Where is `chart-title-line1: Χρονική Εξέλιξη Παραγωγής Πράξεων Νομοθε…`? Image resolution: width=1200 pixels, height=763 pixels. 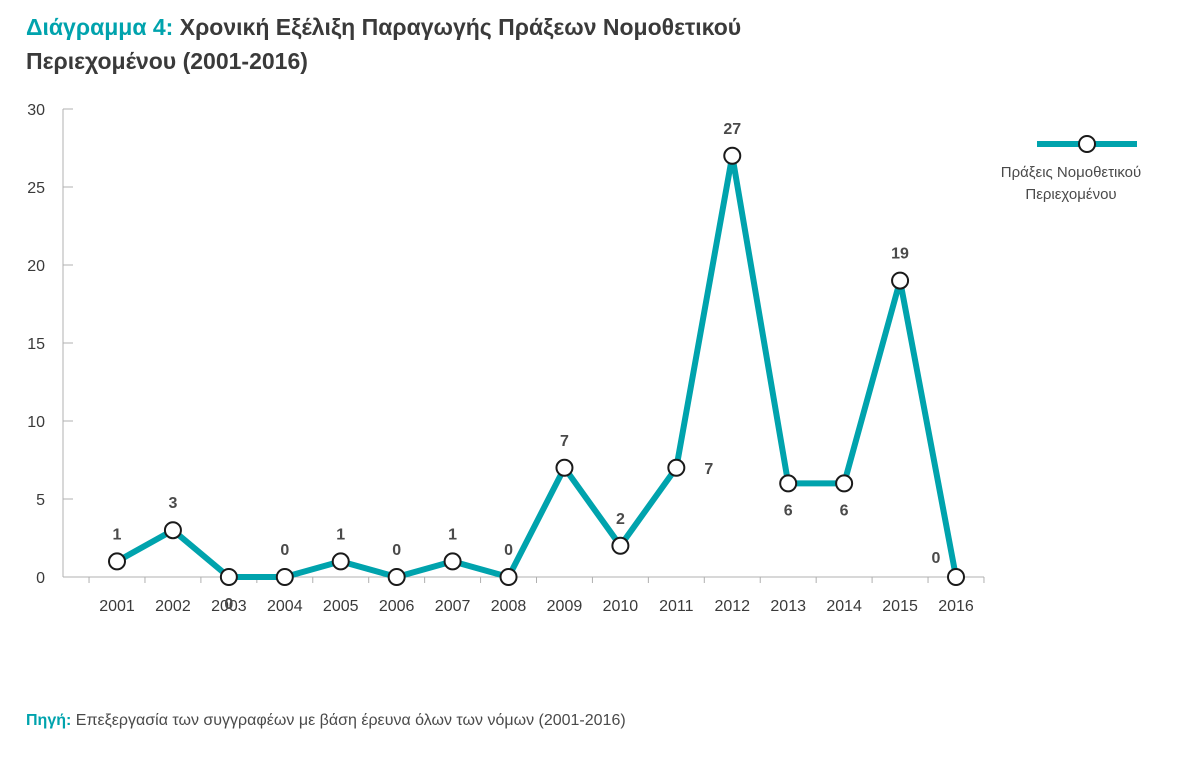 chart-title-line1: Χρονική Εξέλιξη Παραγωγής Πράξεων Νομοθε… is located at coordinates (460, 27).